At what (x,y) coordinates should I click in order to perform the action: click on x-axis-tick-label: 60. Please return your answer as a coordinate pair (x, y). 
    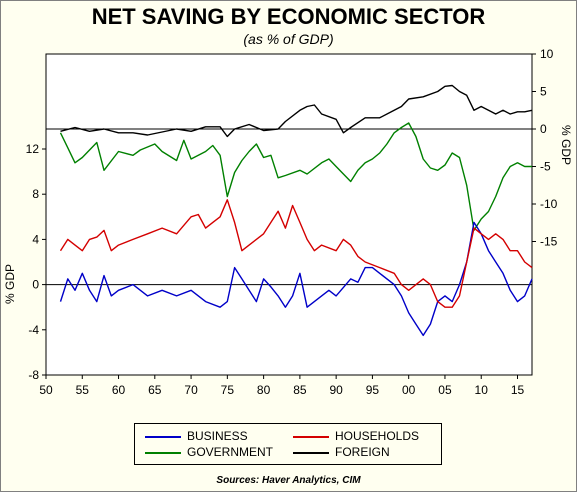
    Looking at the image, I should click on (119, 390).